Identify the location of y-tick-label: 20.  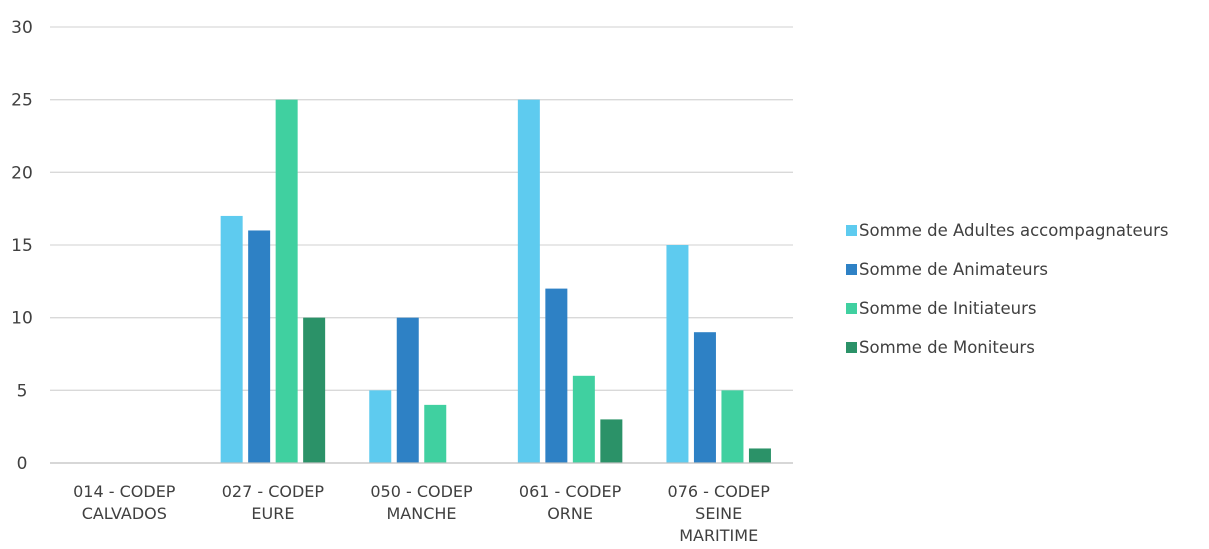
(22, 173).